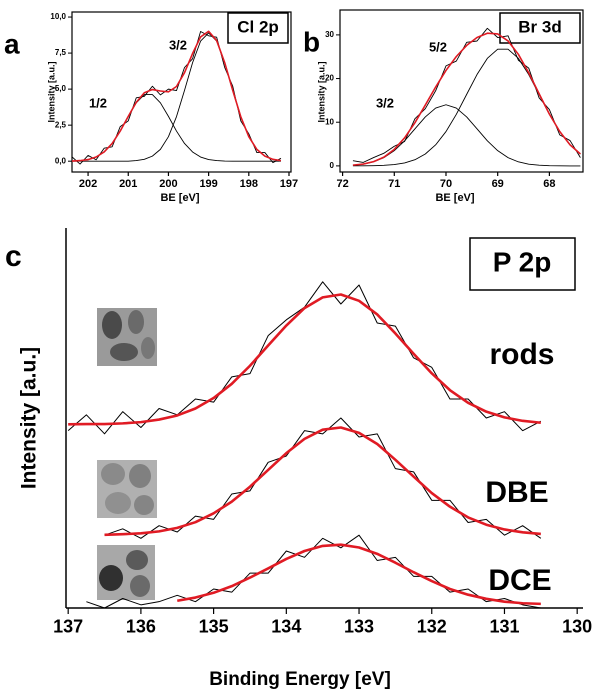  I want to click on inset-rods, so click(127, 337).